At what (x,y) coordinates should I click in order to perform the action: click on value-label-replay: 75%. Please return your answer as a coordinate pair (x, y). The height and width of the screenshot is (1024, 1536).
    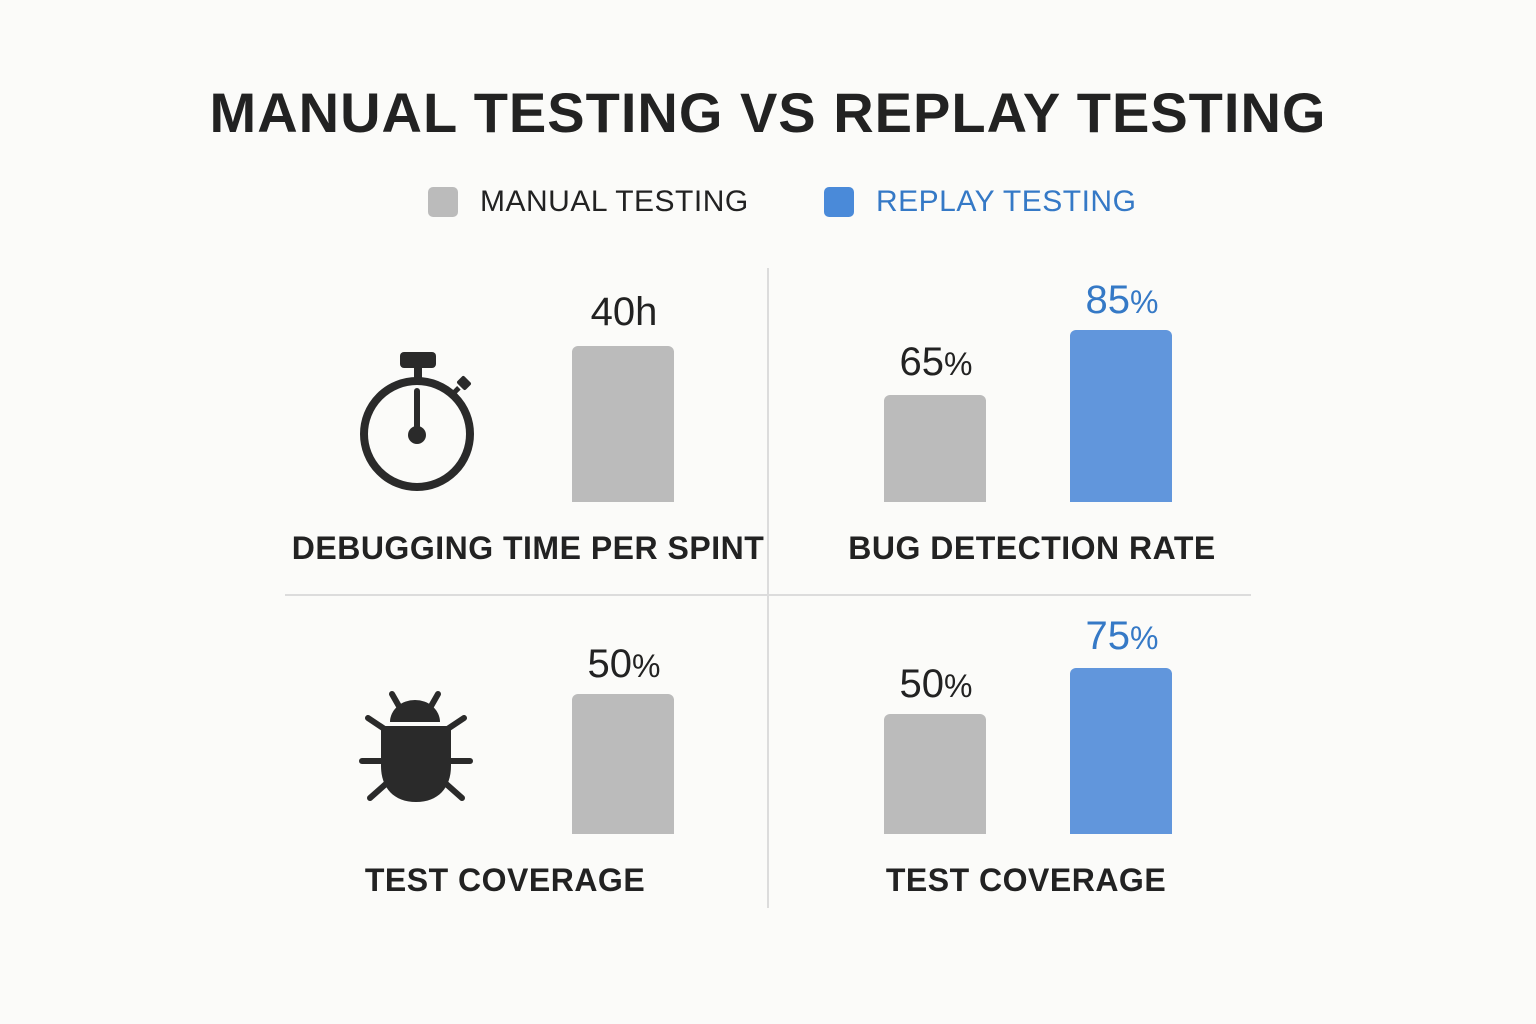
    Looking at the image, I should click on (1122, 636).